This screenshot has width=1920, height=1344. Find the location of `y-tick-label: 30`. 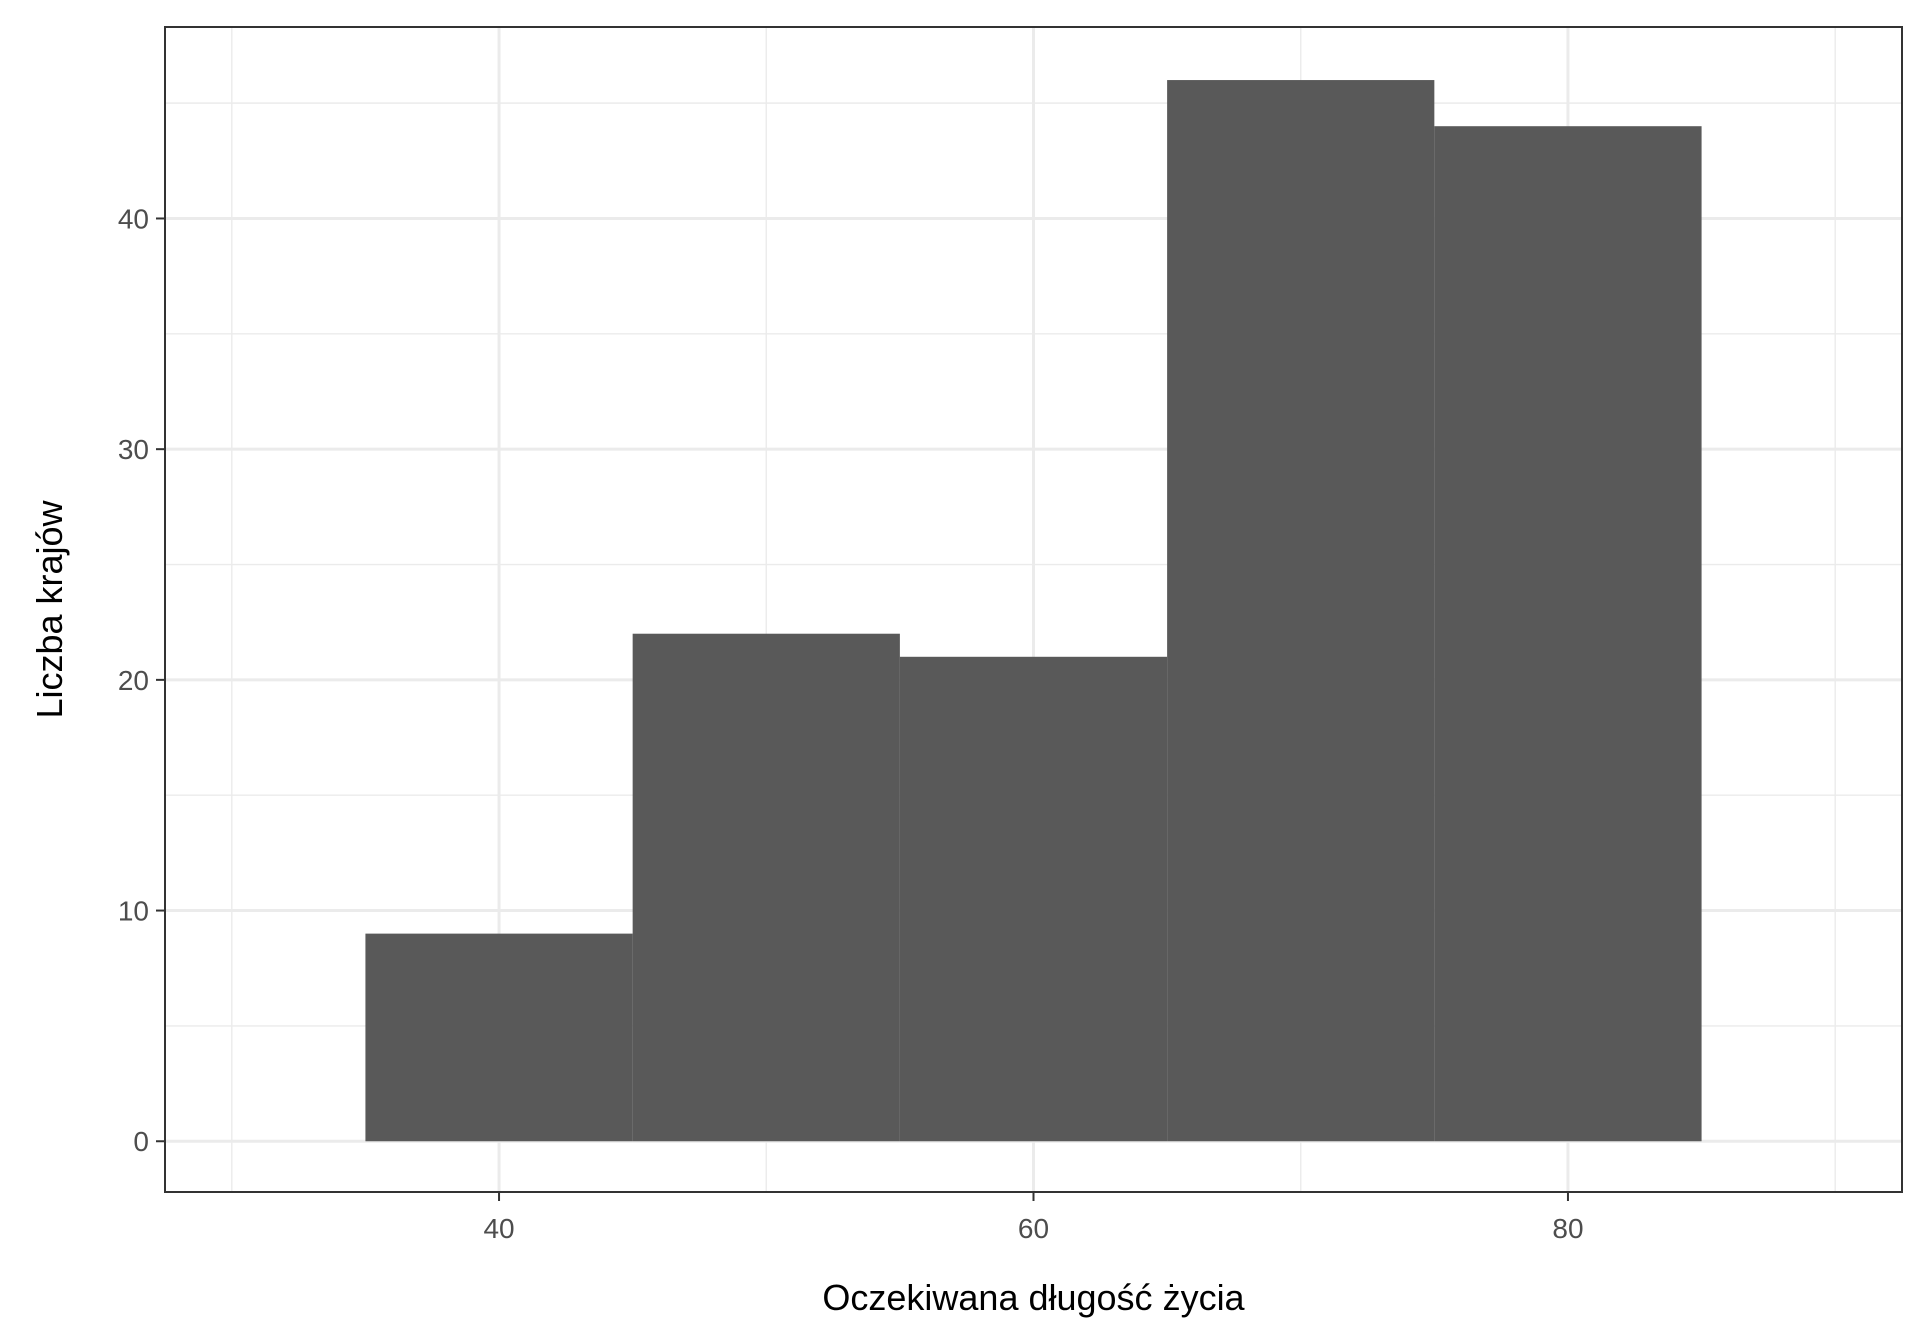

y-tick-label: 30 is located at coordinates (133, 449).